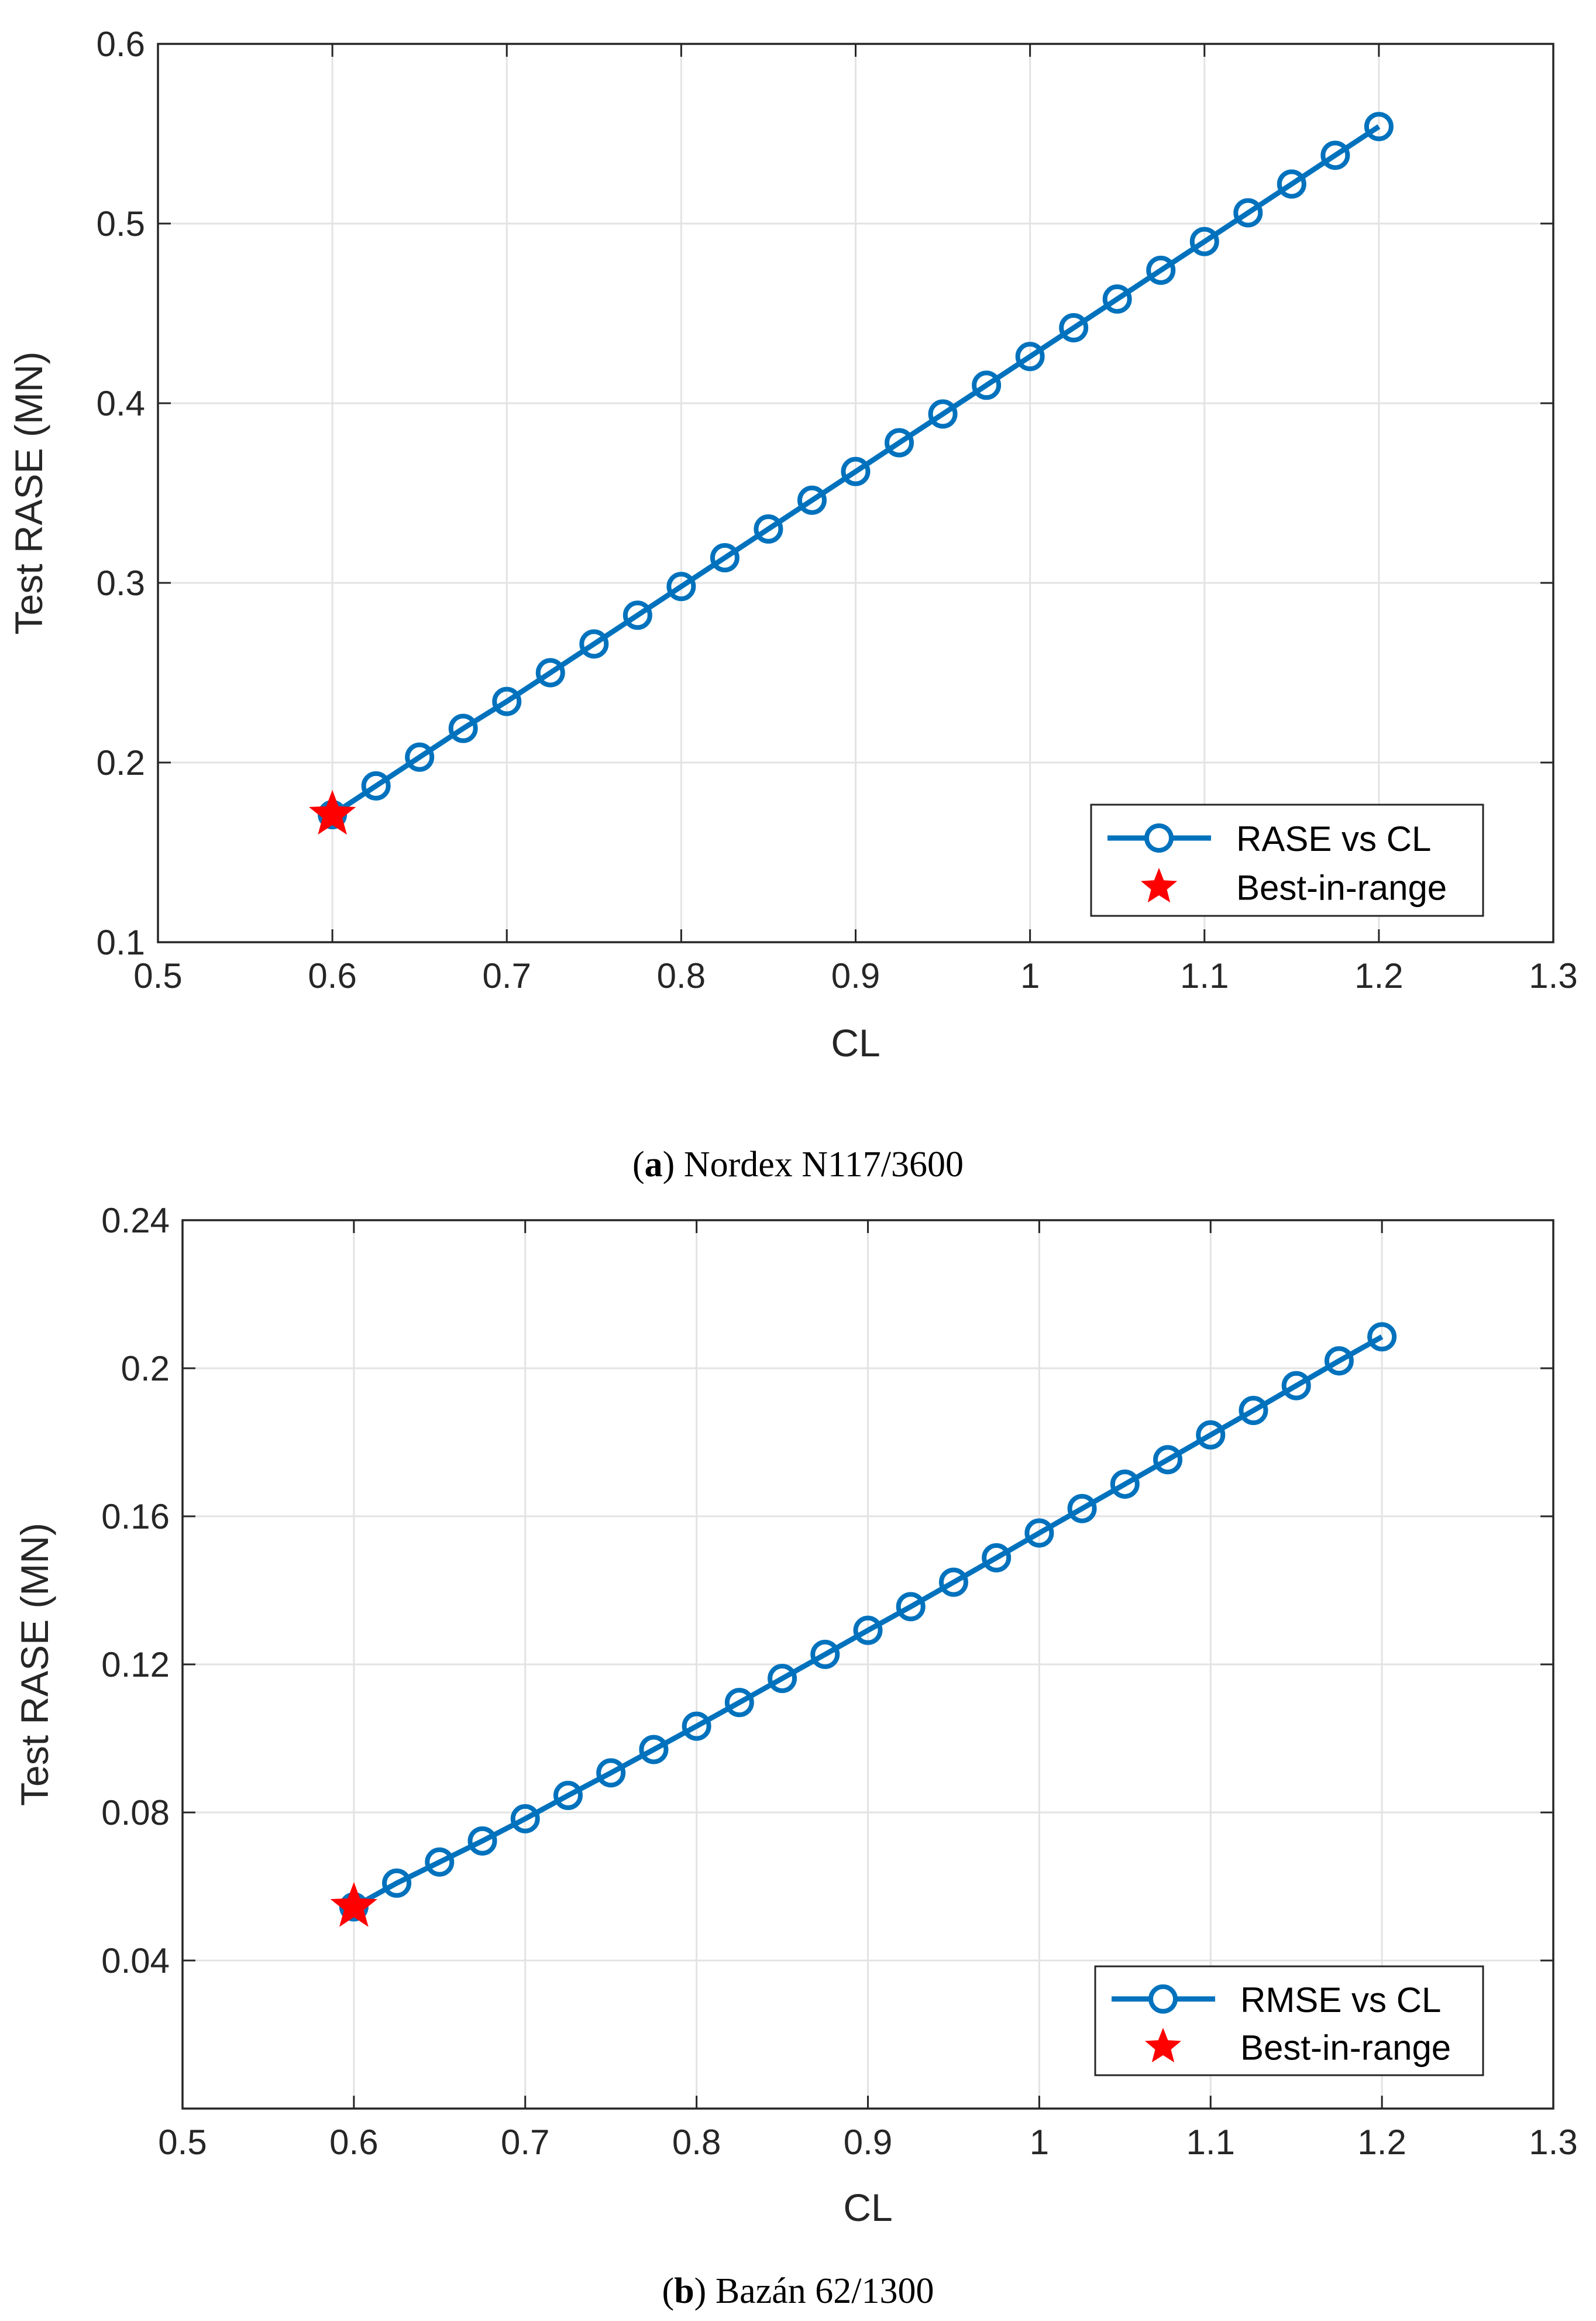 Image resolution: width=1596 pixels, height=2321 pixels. What do you see at coordinates (121, 943) in the screenshot?
I see `y-tick-label: 0.1` at bounding box center [121, 943].